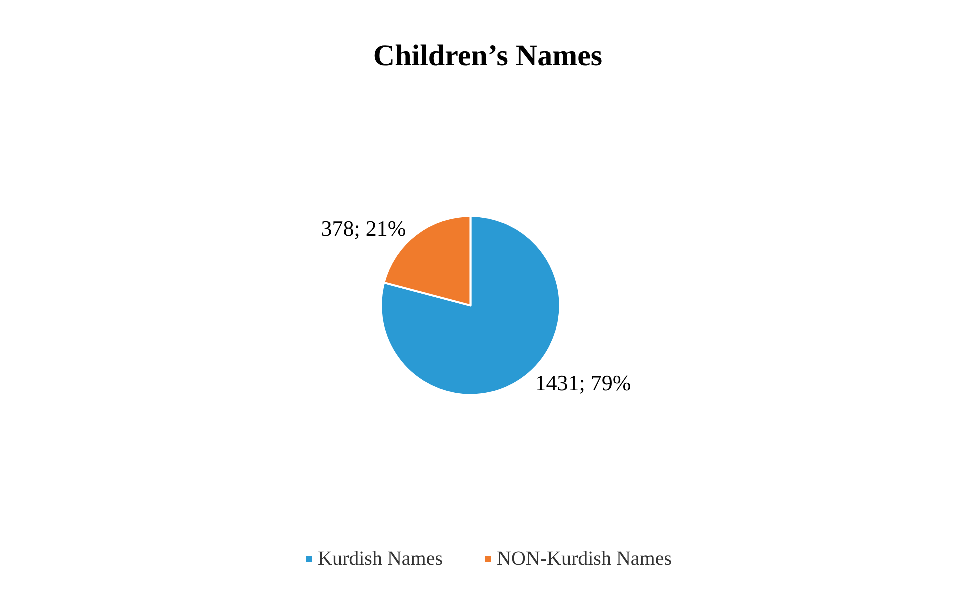  I want to click on legend-label: NON-Kurdish Names, so click(584, 559).